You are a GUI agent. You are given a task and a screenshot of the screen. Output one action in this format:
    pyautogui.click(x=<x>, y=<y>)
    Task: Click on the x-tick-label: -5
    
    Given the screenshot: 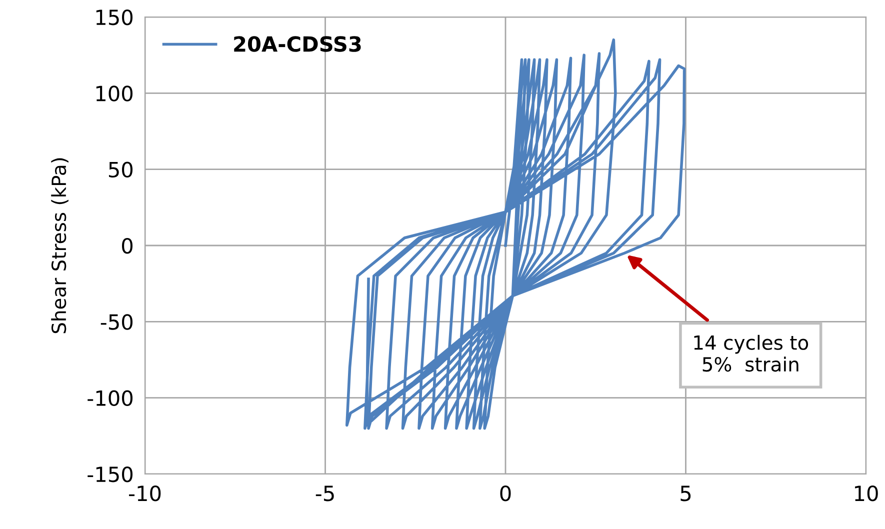 What is the action you would take?
    pyautogui.click(x=325, y=494)
    